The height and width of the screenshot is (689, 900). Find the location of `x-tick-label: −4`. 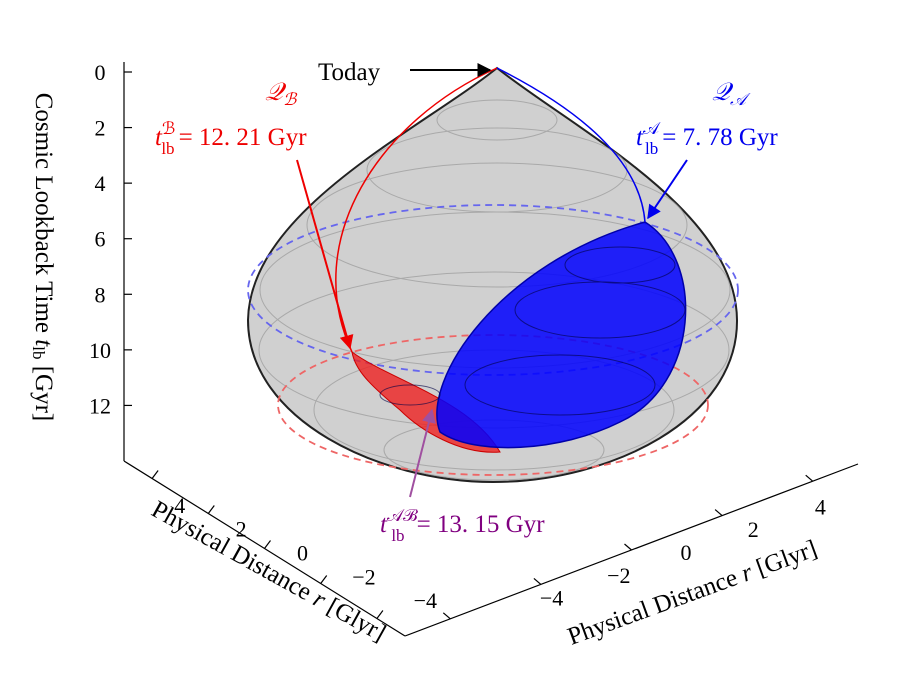

x-tick-label: −4 is located at coordinates (425, 600).